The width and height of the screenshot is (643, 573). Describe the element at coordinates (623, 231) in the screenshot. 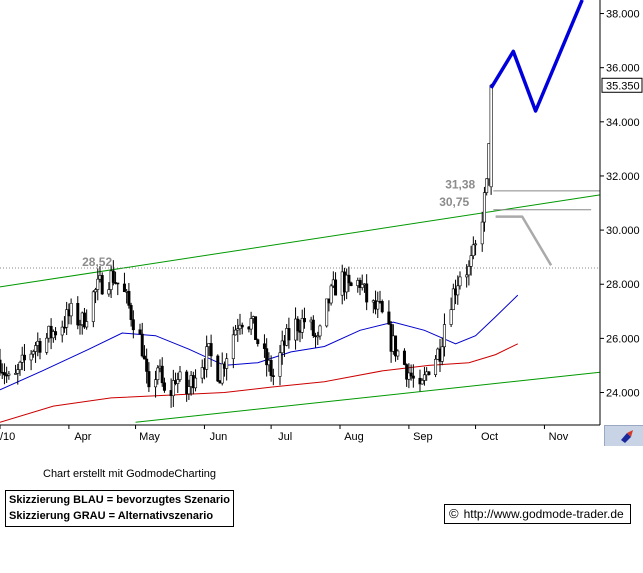

I see `y-tick-label-4: 30.000` at that location.